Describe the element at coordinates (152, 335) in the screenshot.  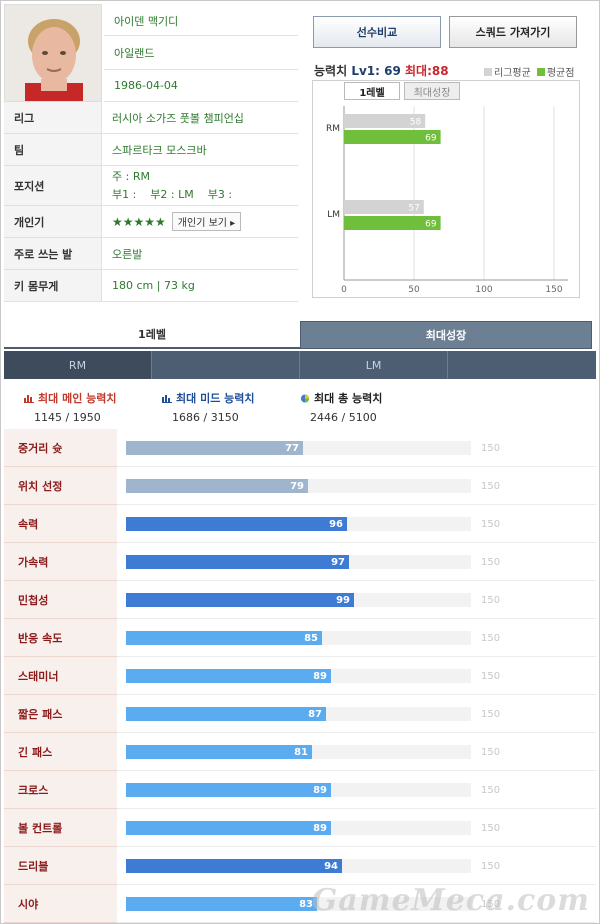
I see `section-tab-lv1: 1레벨` at that location.